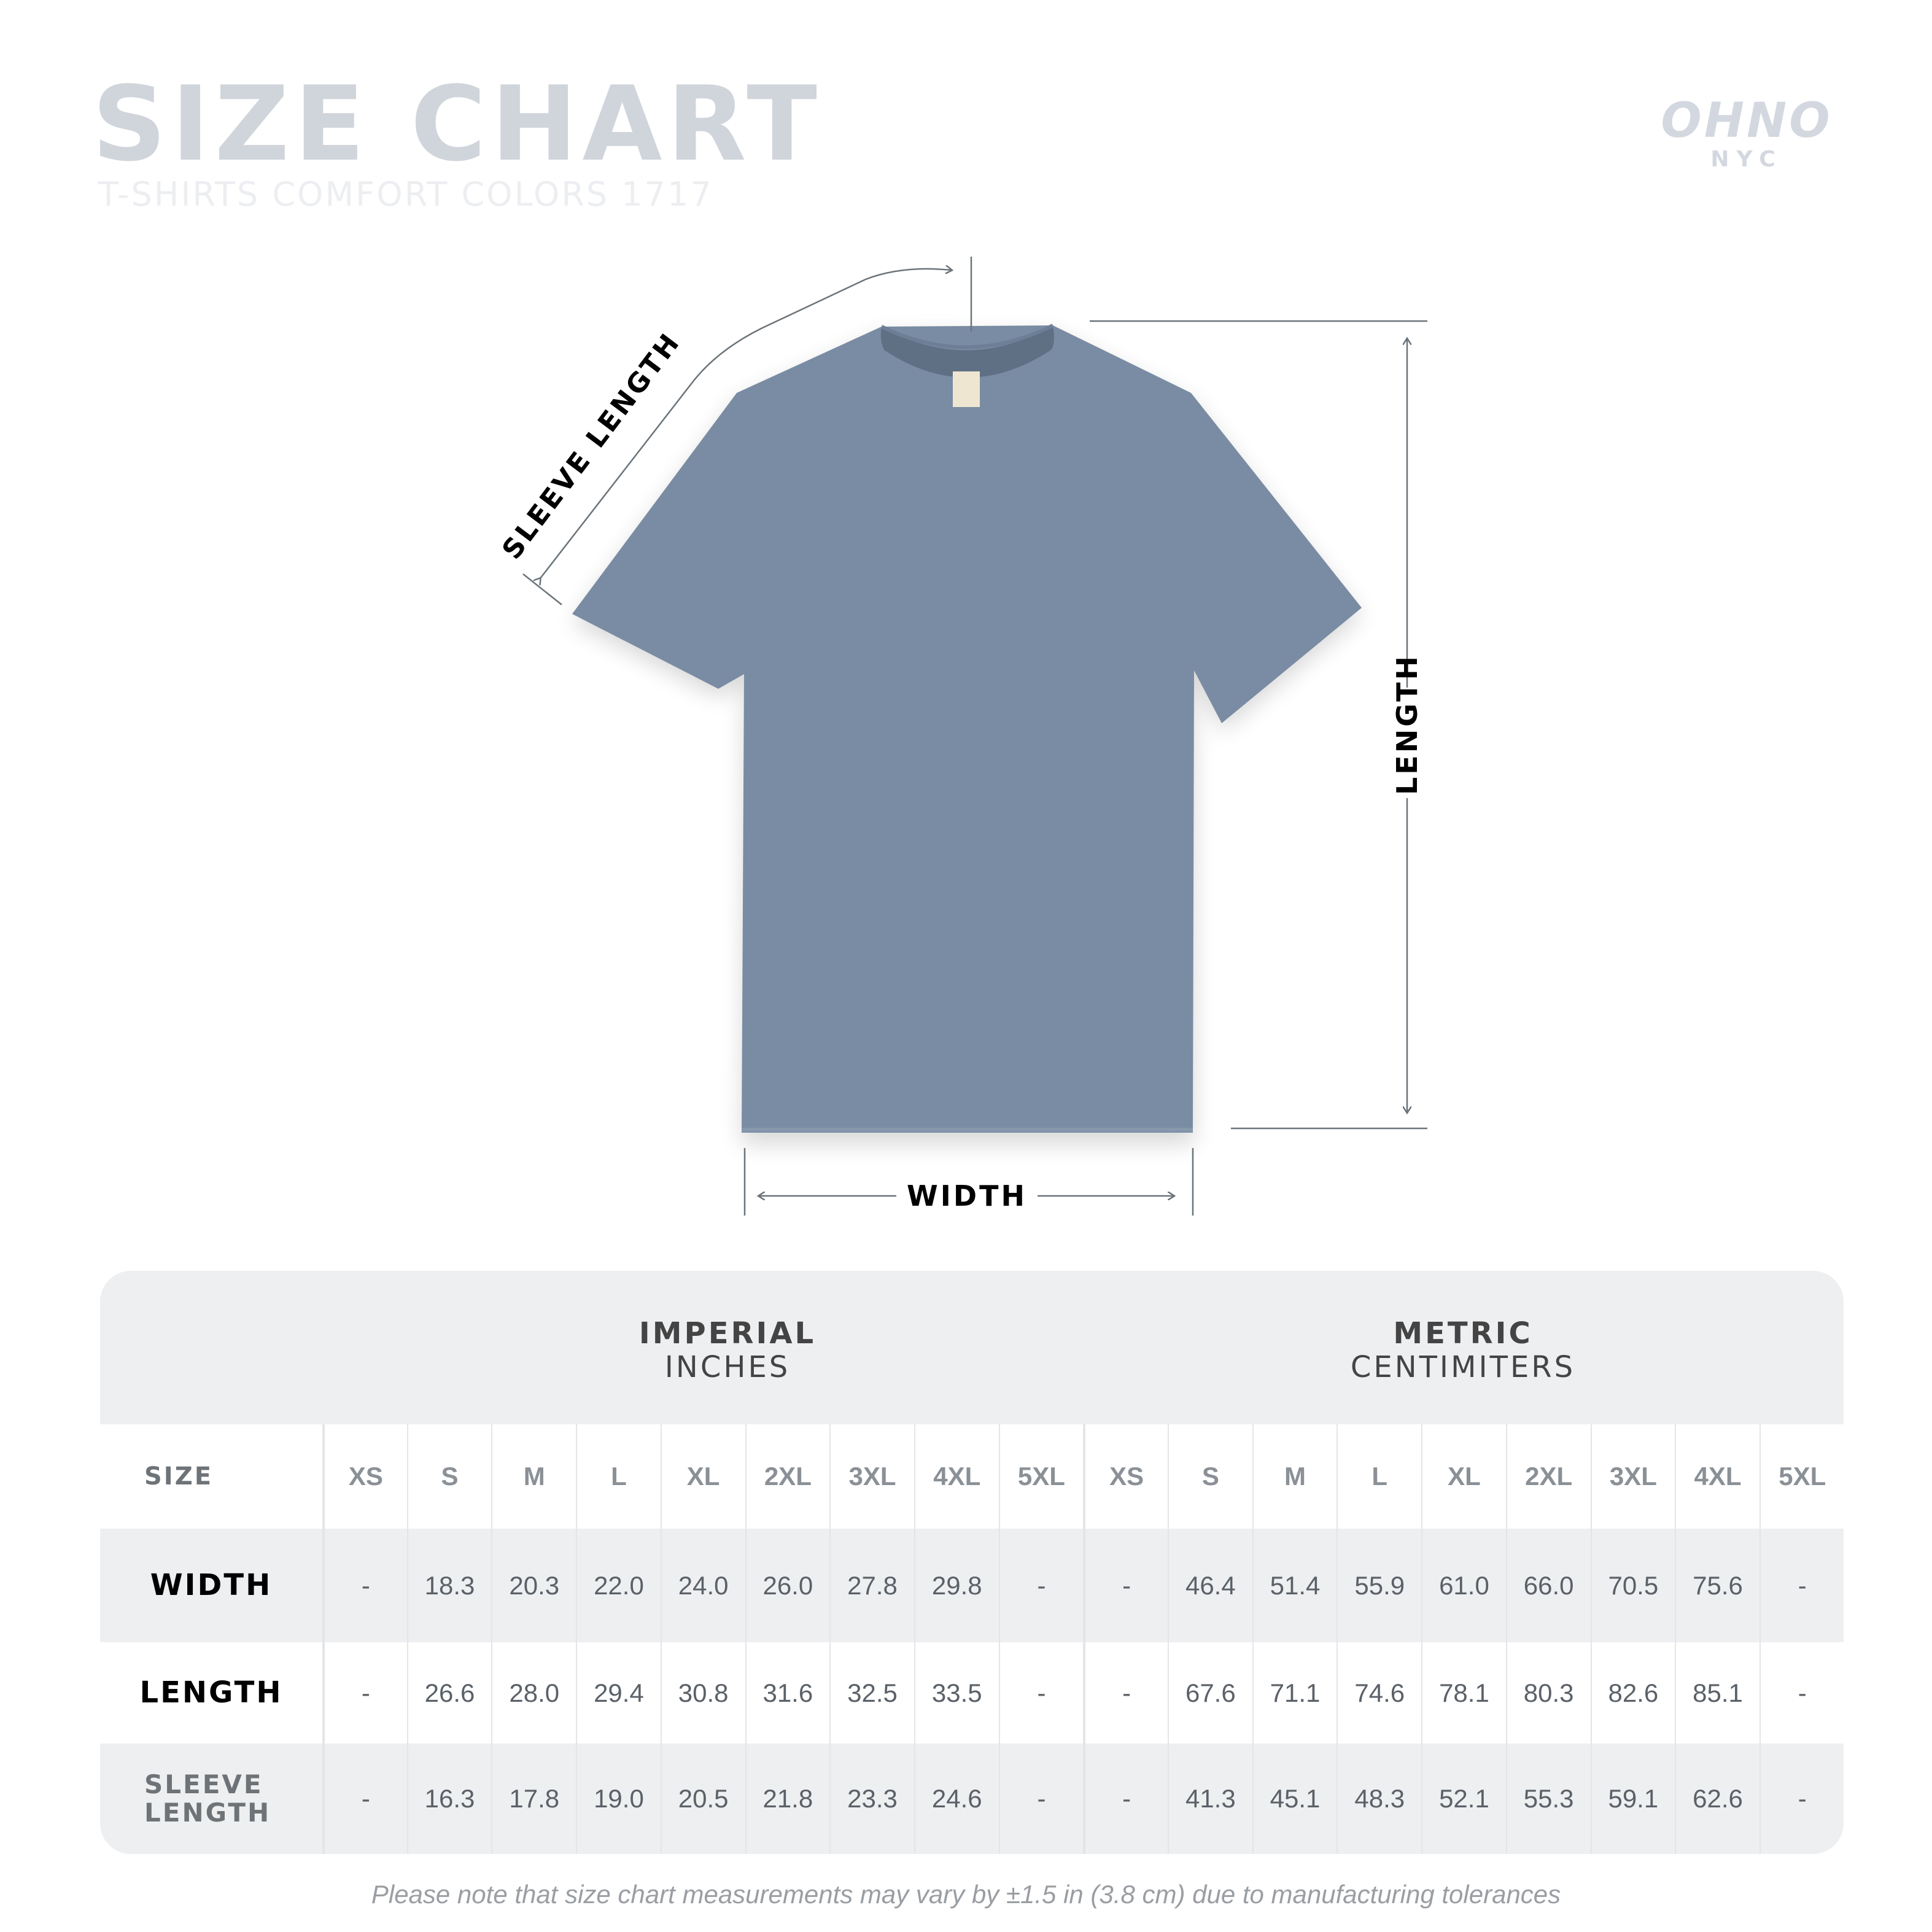 This screenshot has width=1932, height=1932. Describe the element at coordinates (871, 1693) in the screenshot. I see `imperial-value-cell: 32.5` at that location.